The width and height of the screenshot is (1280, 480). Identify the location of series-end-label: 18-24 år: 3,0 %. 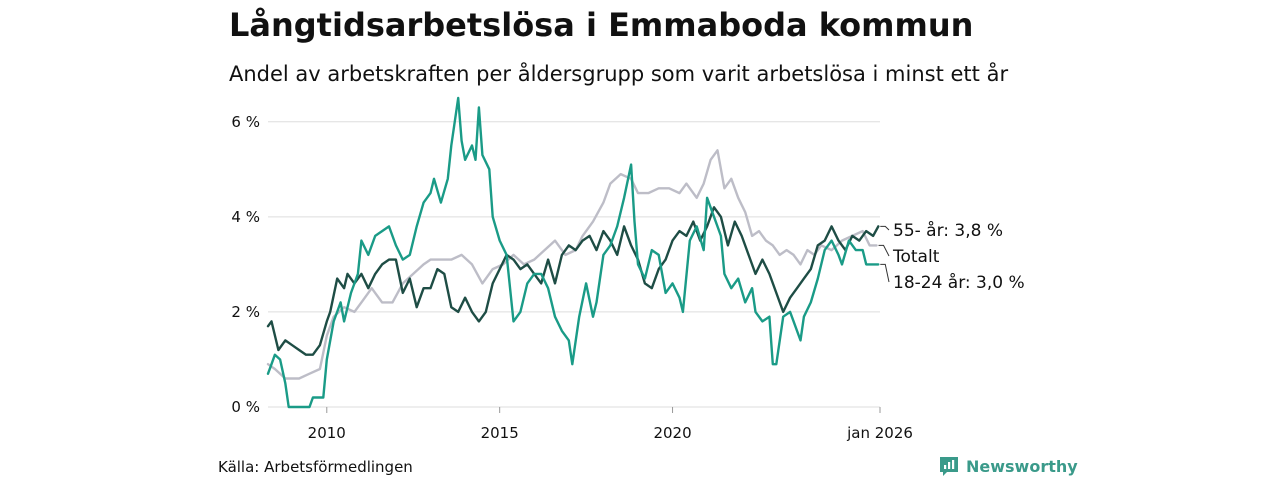
(959, 282).